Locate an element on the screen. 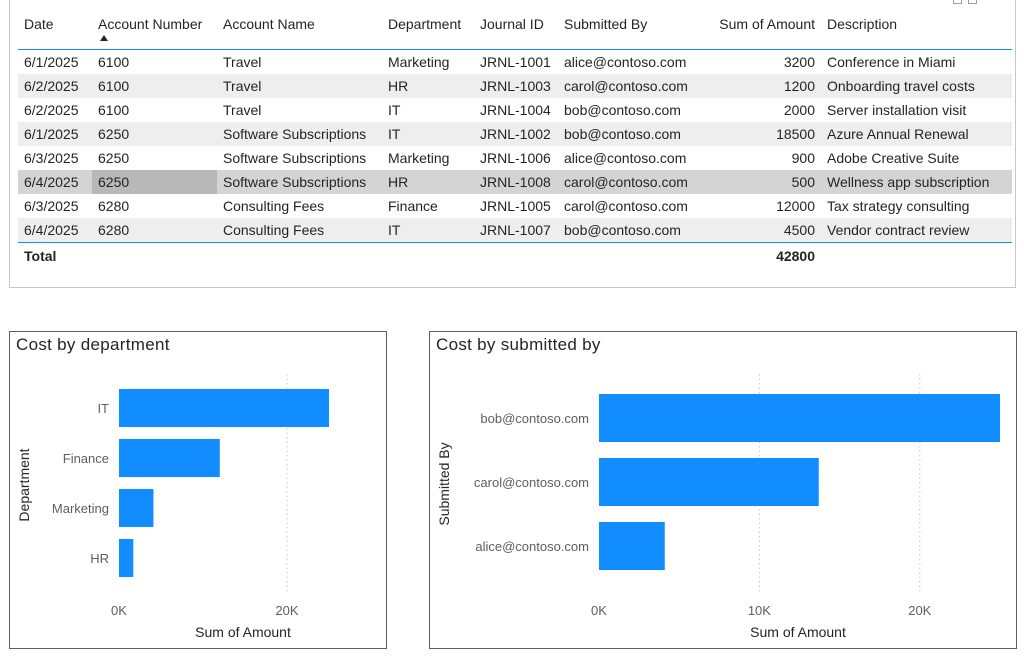 This screenshot has height=661, width=1024. column-header-account-name: Account Name is located at coordinates (299, 31).